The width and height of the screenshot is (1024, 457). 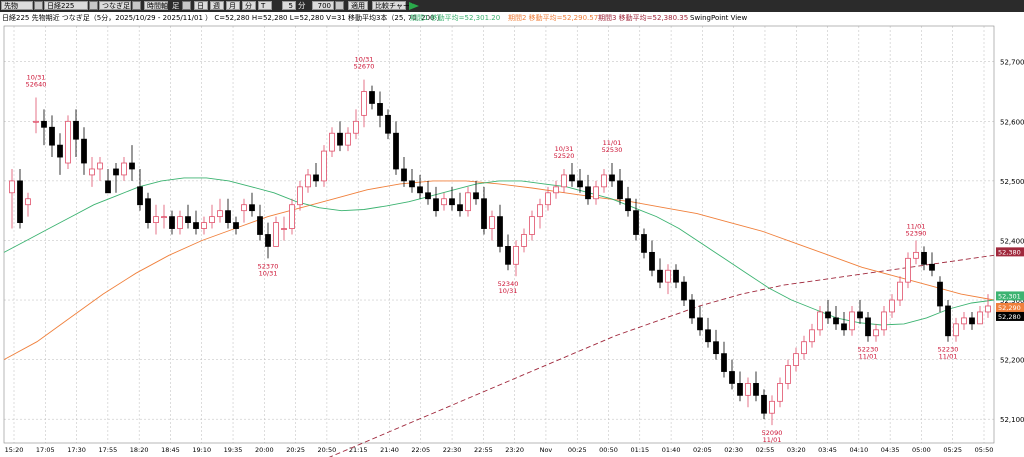 What do you see at coordinates (948, 353) in the screenshot?
I see `swing-point-label: 52230 11/01` at bounding box center [948, 353].